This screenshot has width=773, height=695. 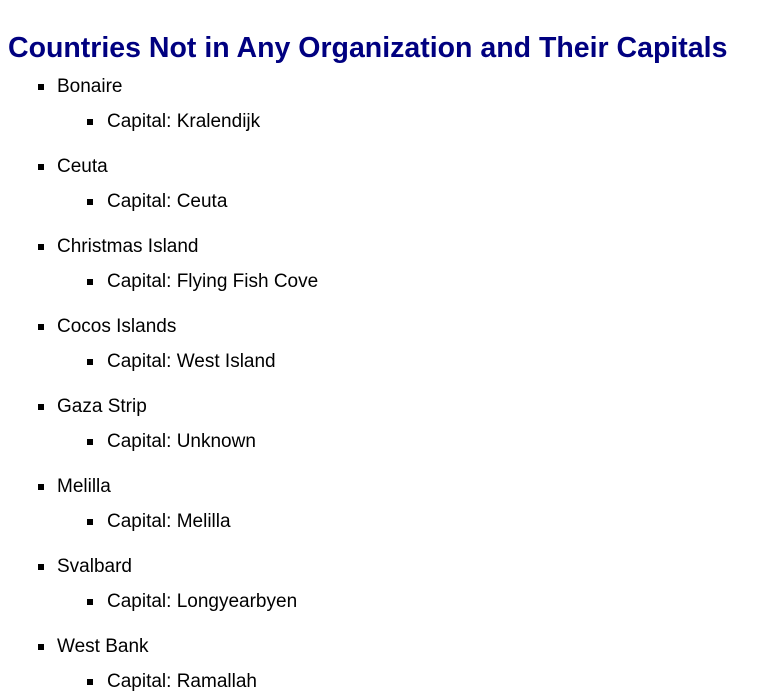 What do you see at coordinates (117, 326) in the screenshot?
I see `country-name: Cocos Islands` at bounding box center [117, 326].